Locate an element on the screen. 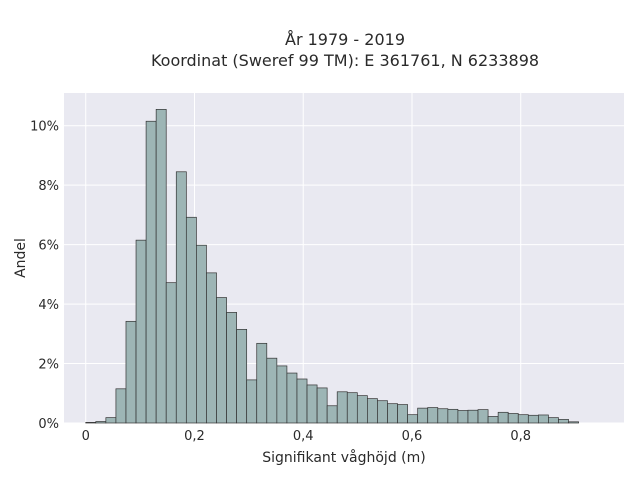 This screenshot has width=640, height=480. y-axis-label: Andel is located at coordinates (21, 258).